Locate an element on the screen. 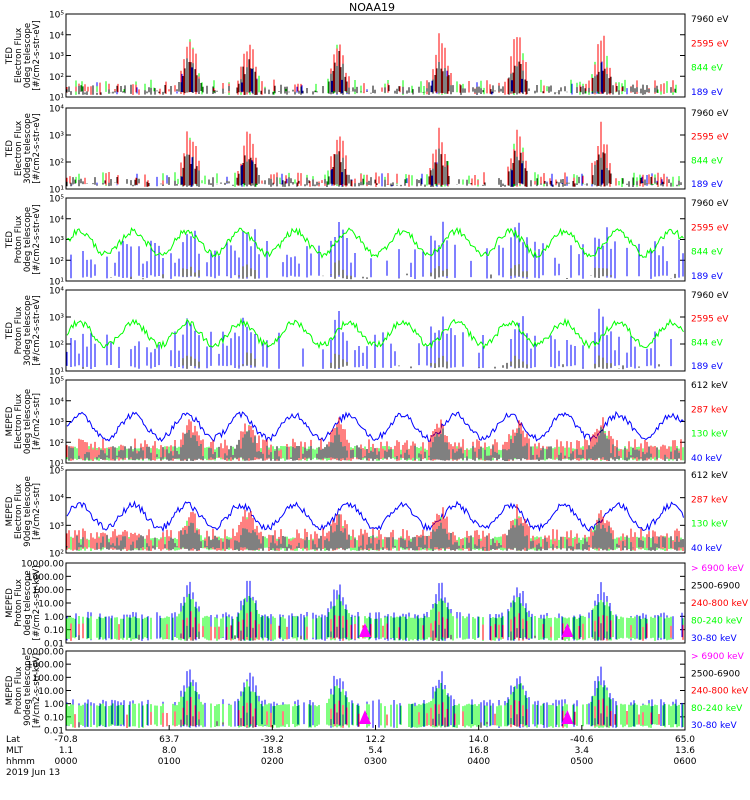 This screenshot has height=800, width=750. x-tick-label-mlt: 5.4 is located at coordinates (375, 751).